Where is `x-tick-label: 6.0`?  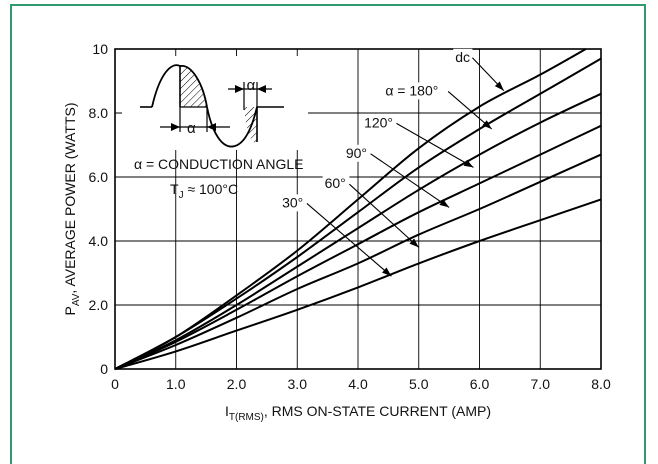 x-tick-label: 6.0 is located at coordinates (480, 384).